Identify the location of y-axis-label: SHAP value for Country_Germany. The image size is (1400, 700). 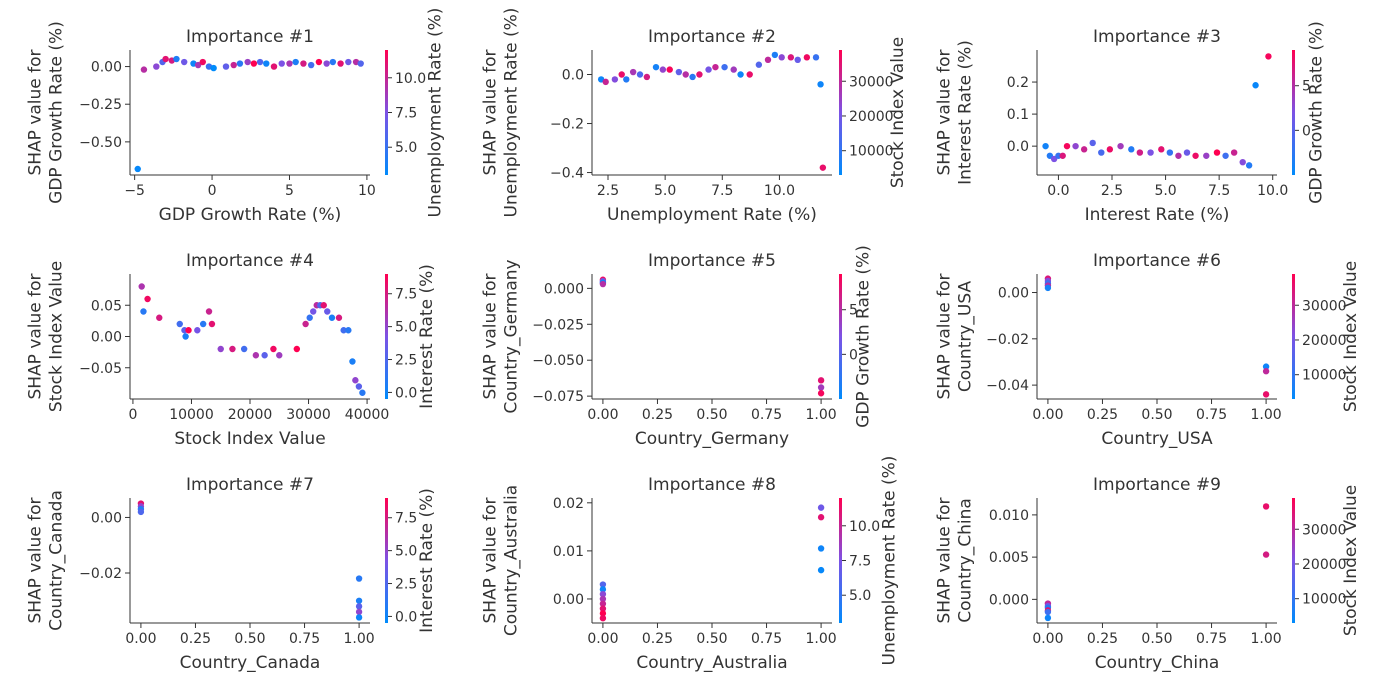
(501, 336).